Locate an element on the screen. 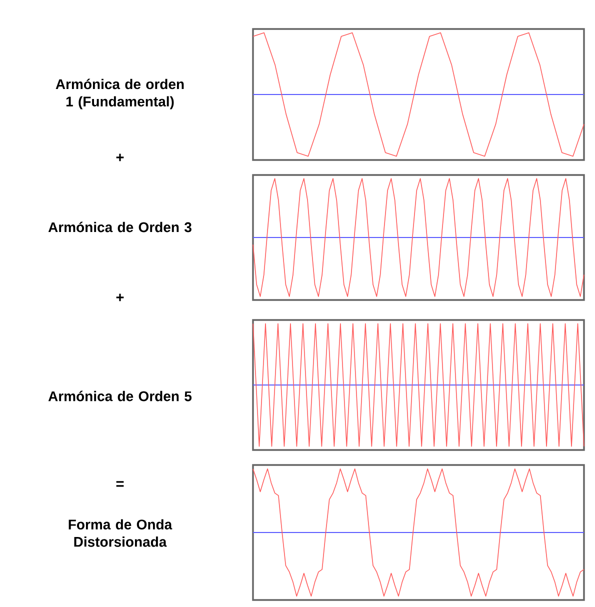 This screenshot has width=595, height=607. text: Armónica de Orden 5 is located at coordinates (120, 396).